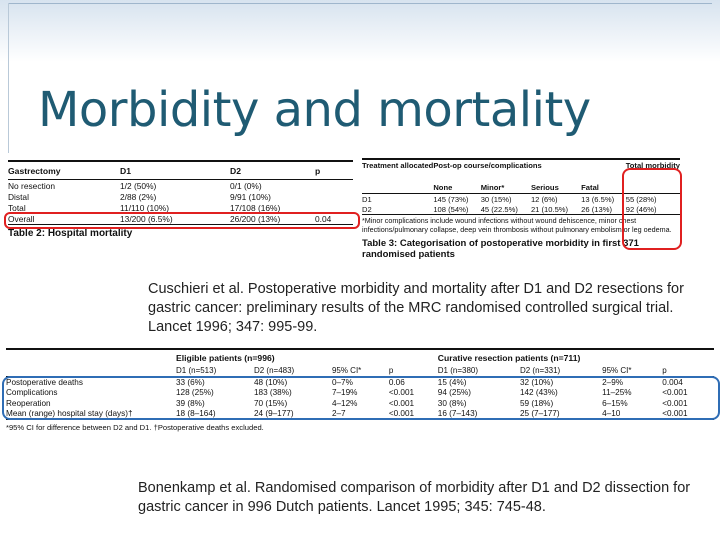  What do you see at coordinates (314, 110) in the screenshot?
I see `slide-title: Morbidity and mortality` at bounding box center [314, 110].